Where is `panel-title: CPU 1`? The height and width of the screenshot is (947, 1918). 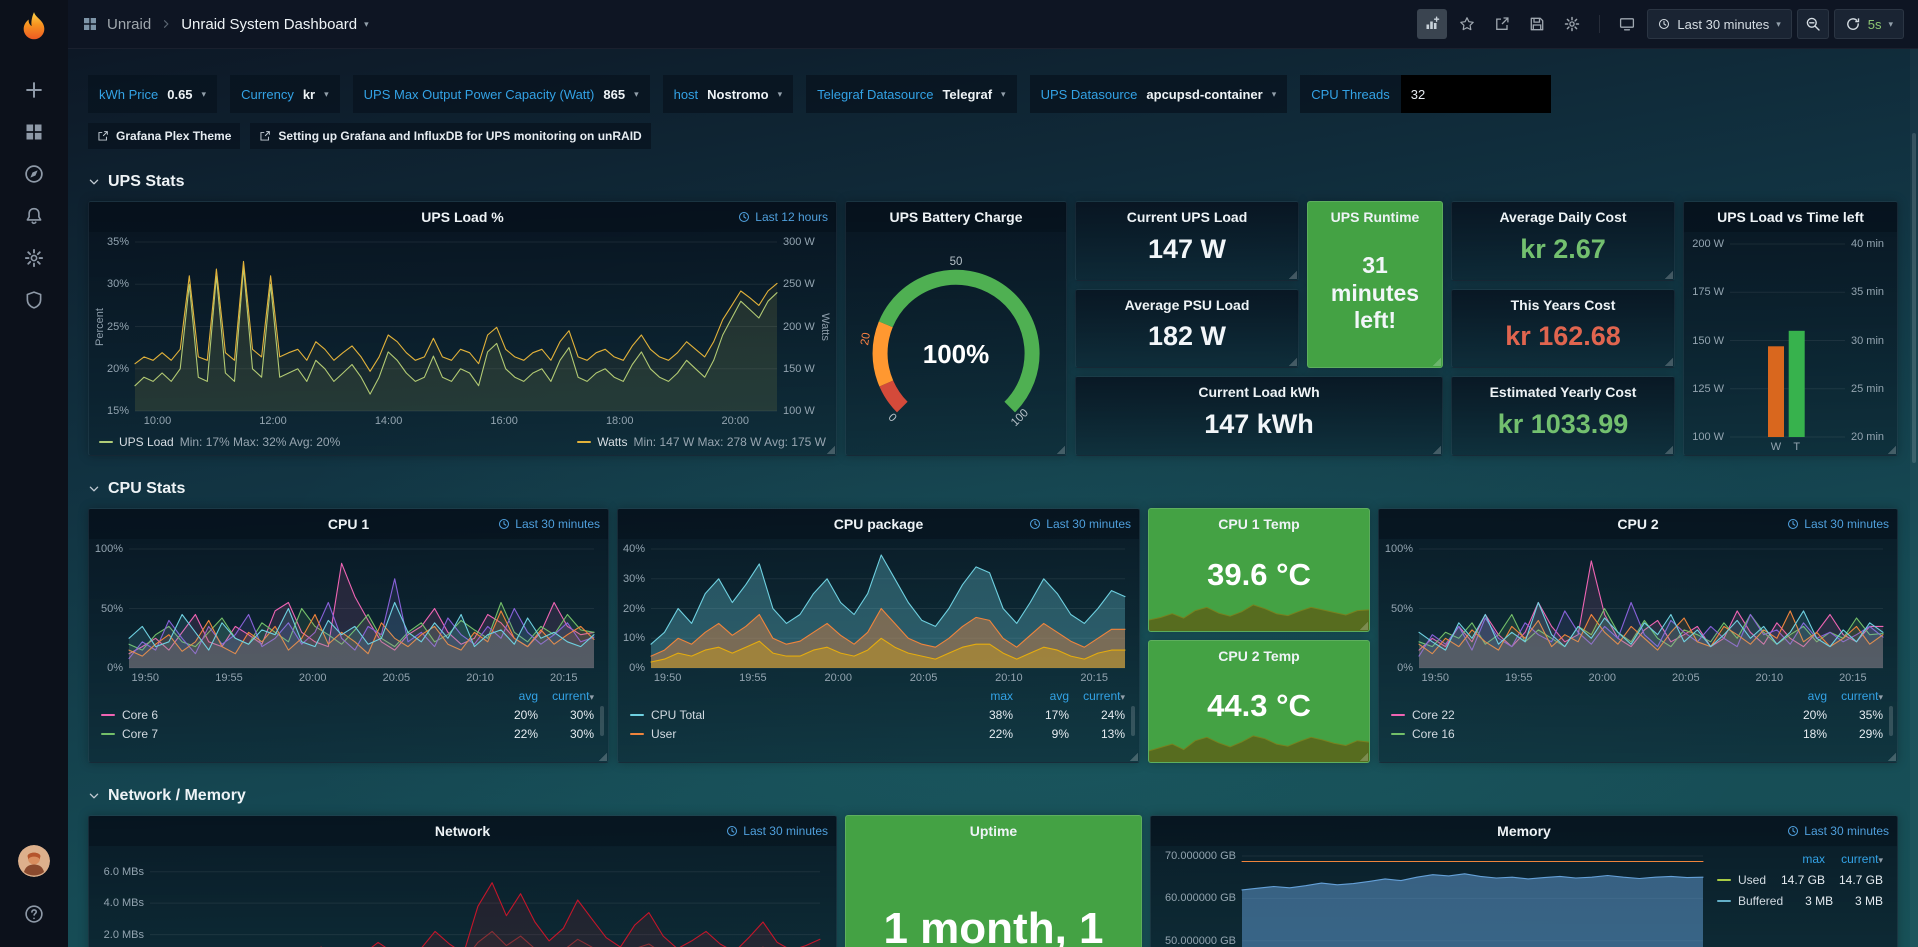
panel-title: CPU 1 is located at coordinates (348, 524).